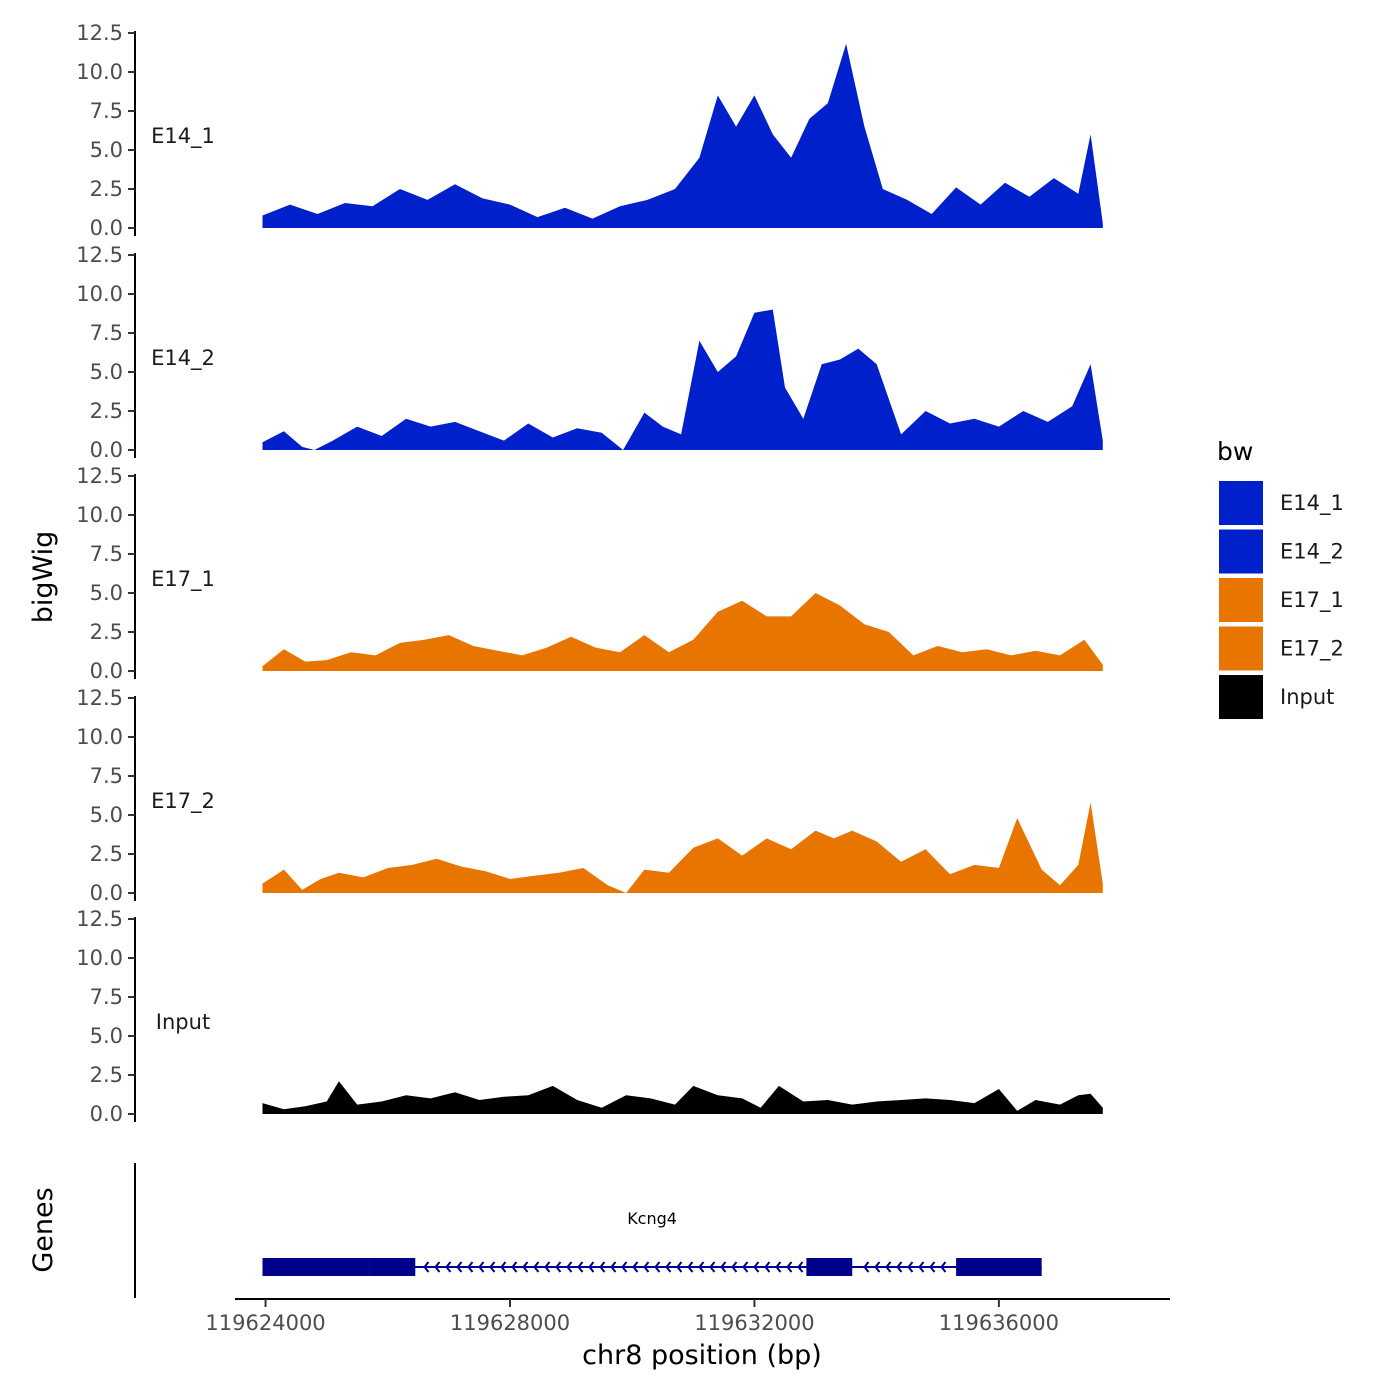 The image size is (1400, 1400). What do you see at coordinates (1312, 552) in the screenshot?
I see `legend-label-E14_2: E14_2` at bounding box center [1312, 552].